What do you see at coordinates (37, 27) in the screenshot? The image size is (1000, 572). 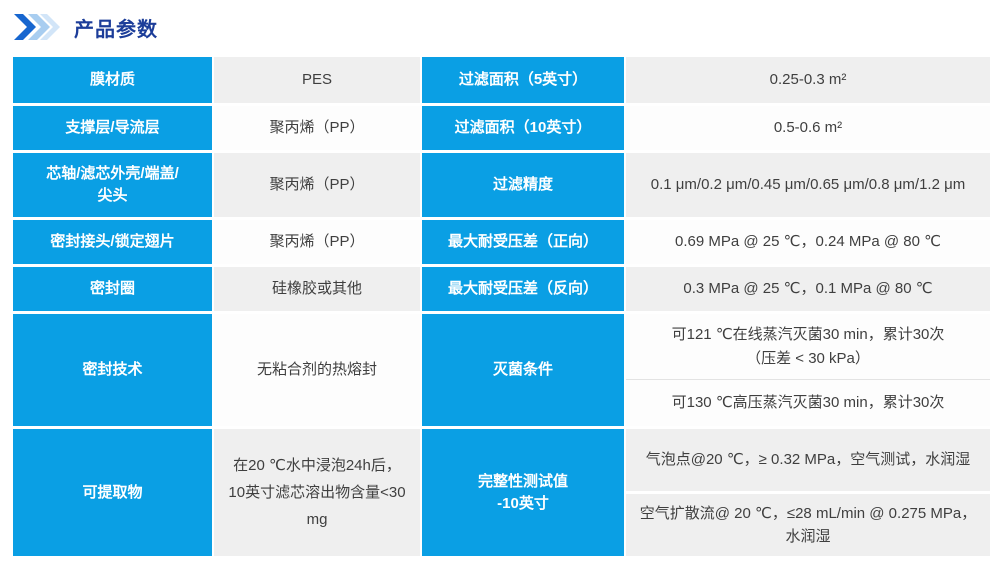 I see `double-chevron-icon` at bounding box center [37, 27].